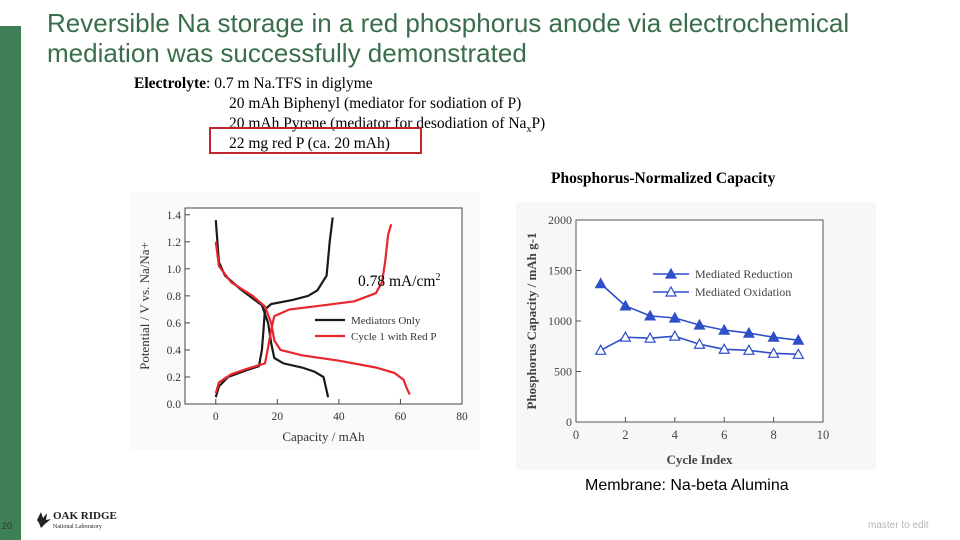 The width and height of the screenshot is (960, 540). Describe the element at coordinates (625, 435) in the screenshot. I see `chart2-xtick-label: 2` at that location.